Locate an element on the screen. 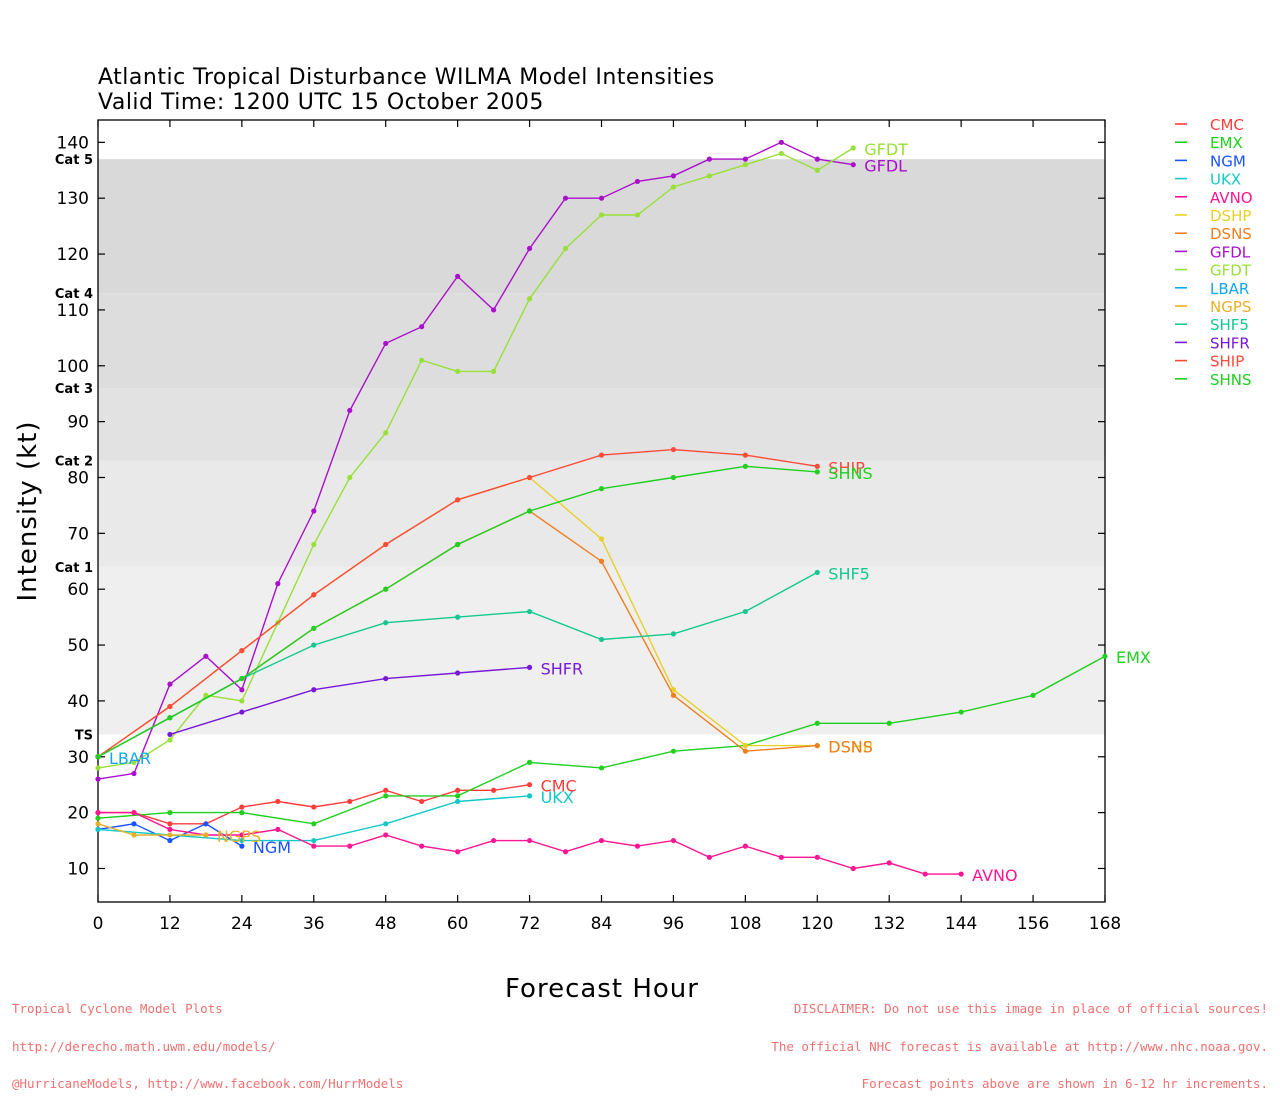 Image resolution: width=1280 pixels, height=1103 pixels. legend-entry-shns: SHNS is located at coordinates (1231, 380).